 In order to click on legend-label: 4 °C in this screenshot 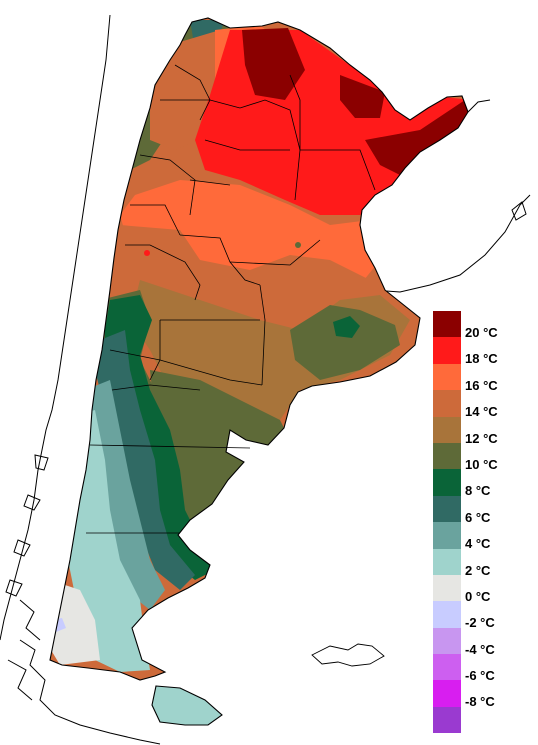, I will do `click(478, 544)`.